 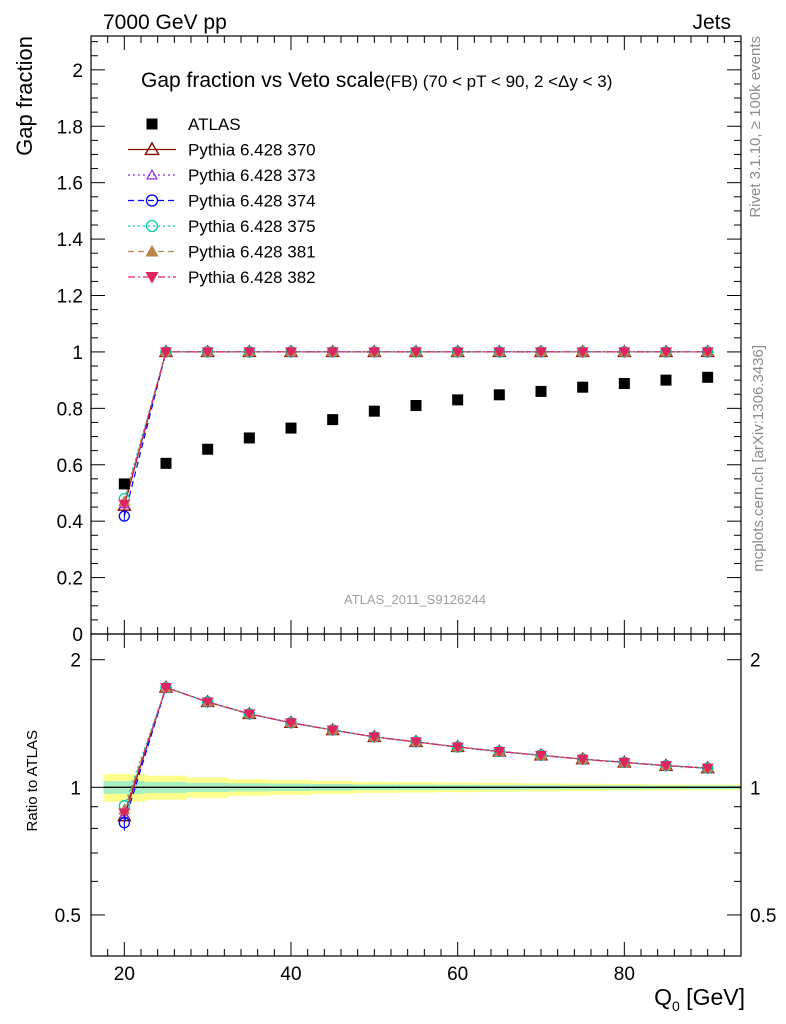 I want to click on legend-entry: Pythia 6.428 375, so click(x=222, y=226).